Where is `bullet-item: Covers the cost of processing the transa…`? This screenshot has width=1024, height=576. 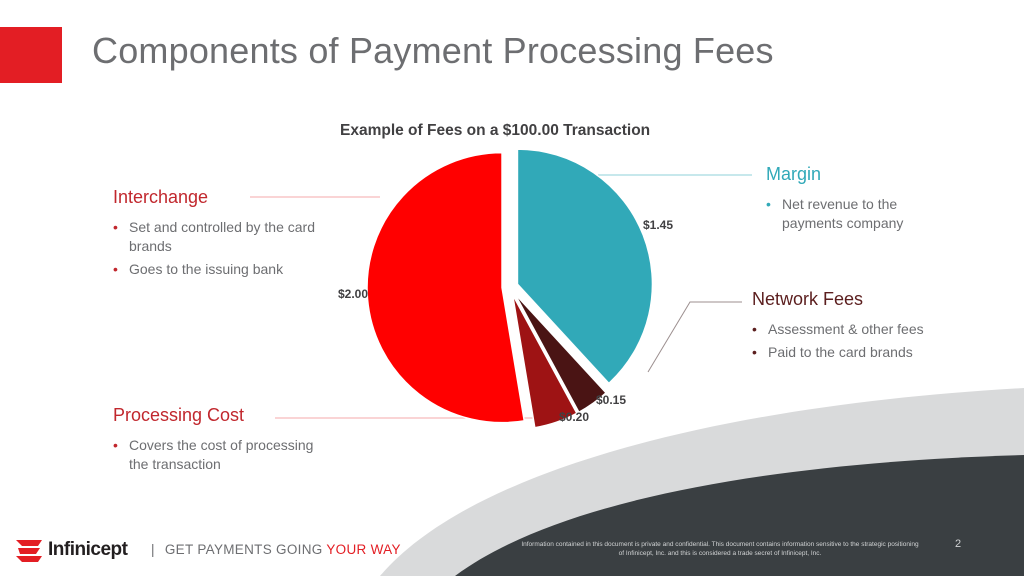
bullet-item: Covers the cost of processing the transa… is located at coordinates (223, 455).